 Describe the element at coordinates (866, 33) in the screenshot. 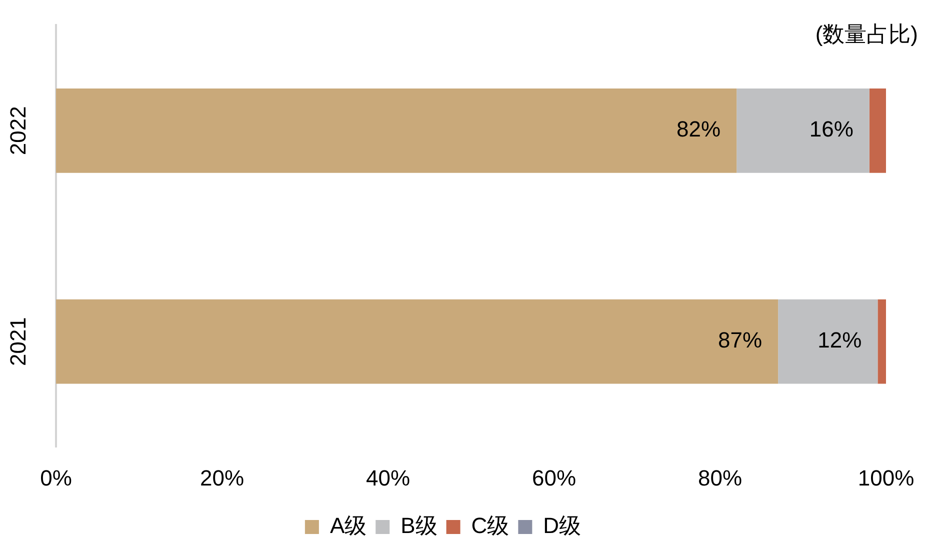

I see `annotation: (数量占比)` at that location.